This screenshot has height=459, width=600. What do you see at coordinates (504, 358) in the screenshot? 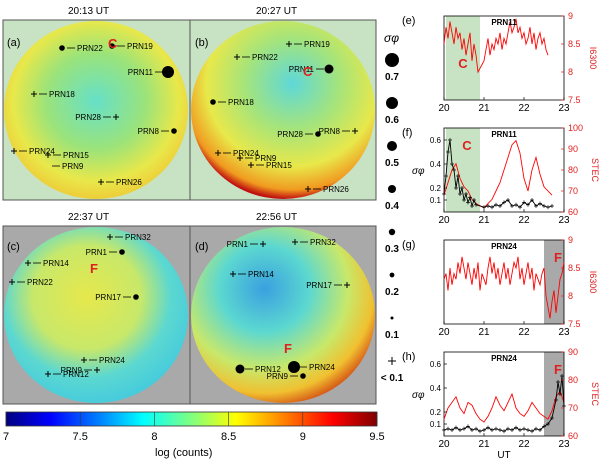
I see `chart-title: PRN24` at bounding box center [504, 358].